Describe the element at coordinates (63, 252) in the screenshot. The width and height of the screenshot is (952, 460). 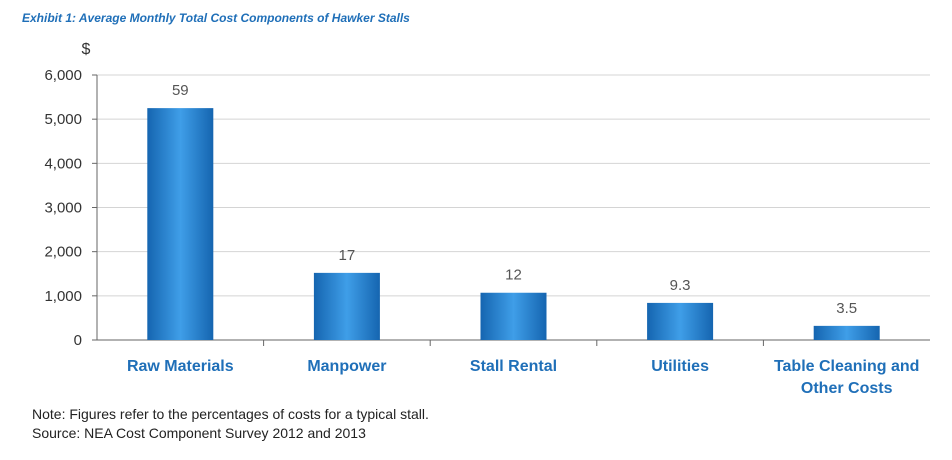
I see `y-tick-label: 2,000` at that location.